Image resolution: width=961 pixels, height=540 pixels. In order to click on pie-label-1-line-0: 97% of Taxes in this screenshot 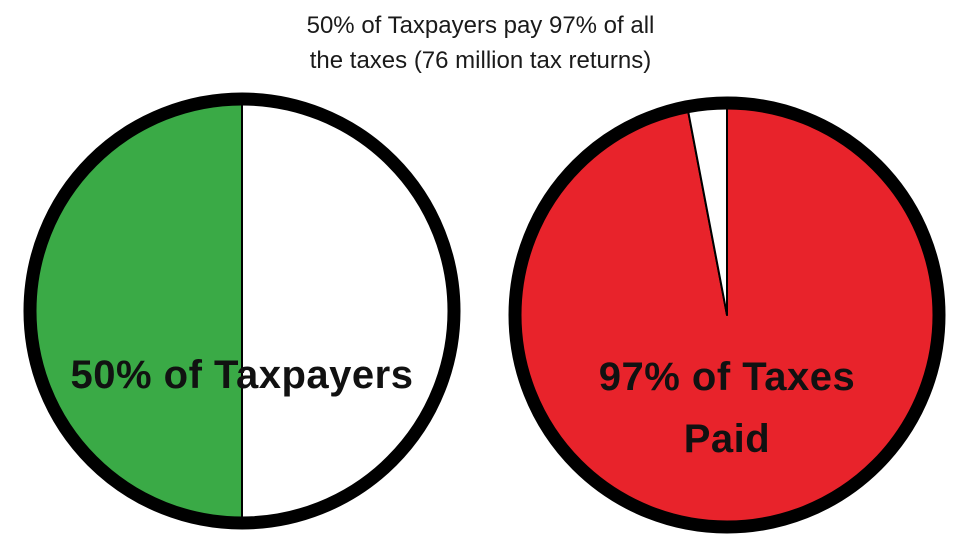, I will do `click(727, 377)`.